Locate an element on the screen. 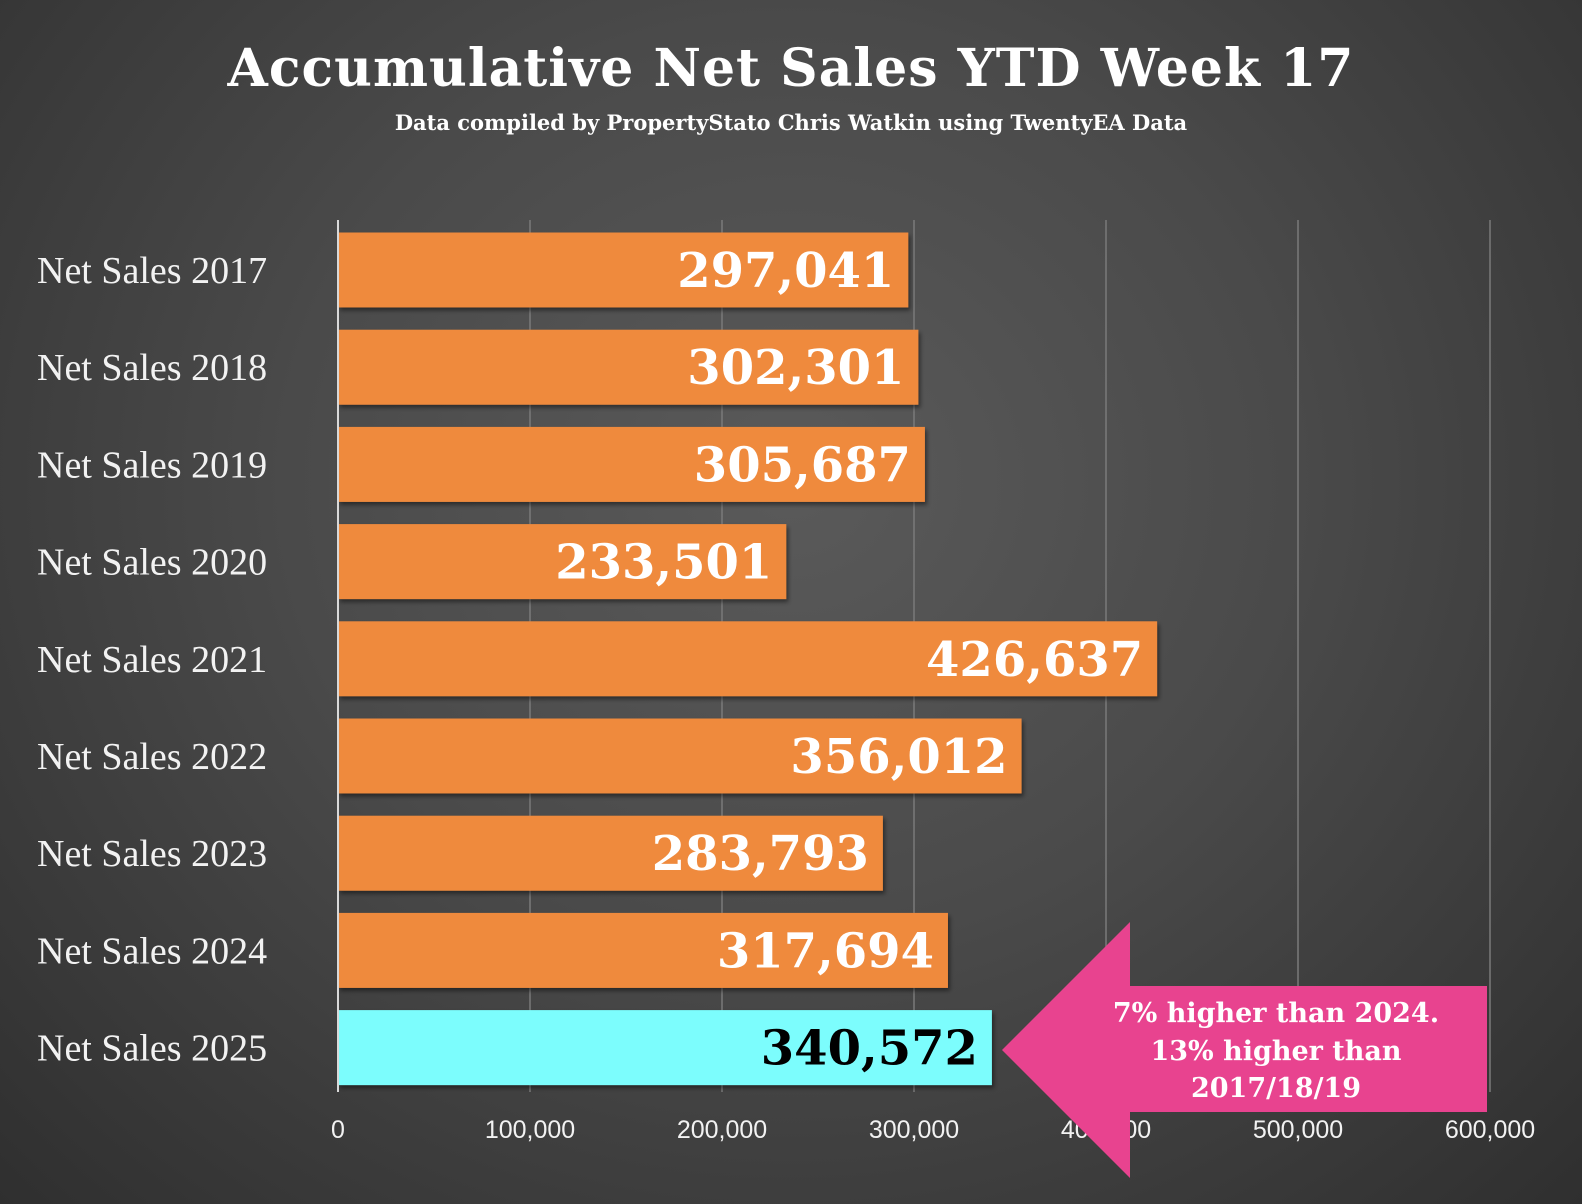 The height and width of the screenshot is (1204, 1582). x-tick-label: 0 is located at coordinates (338, 1130).